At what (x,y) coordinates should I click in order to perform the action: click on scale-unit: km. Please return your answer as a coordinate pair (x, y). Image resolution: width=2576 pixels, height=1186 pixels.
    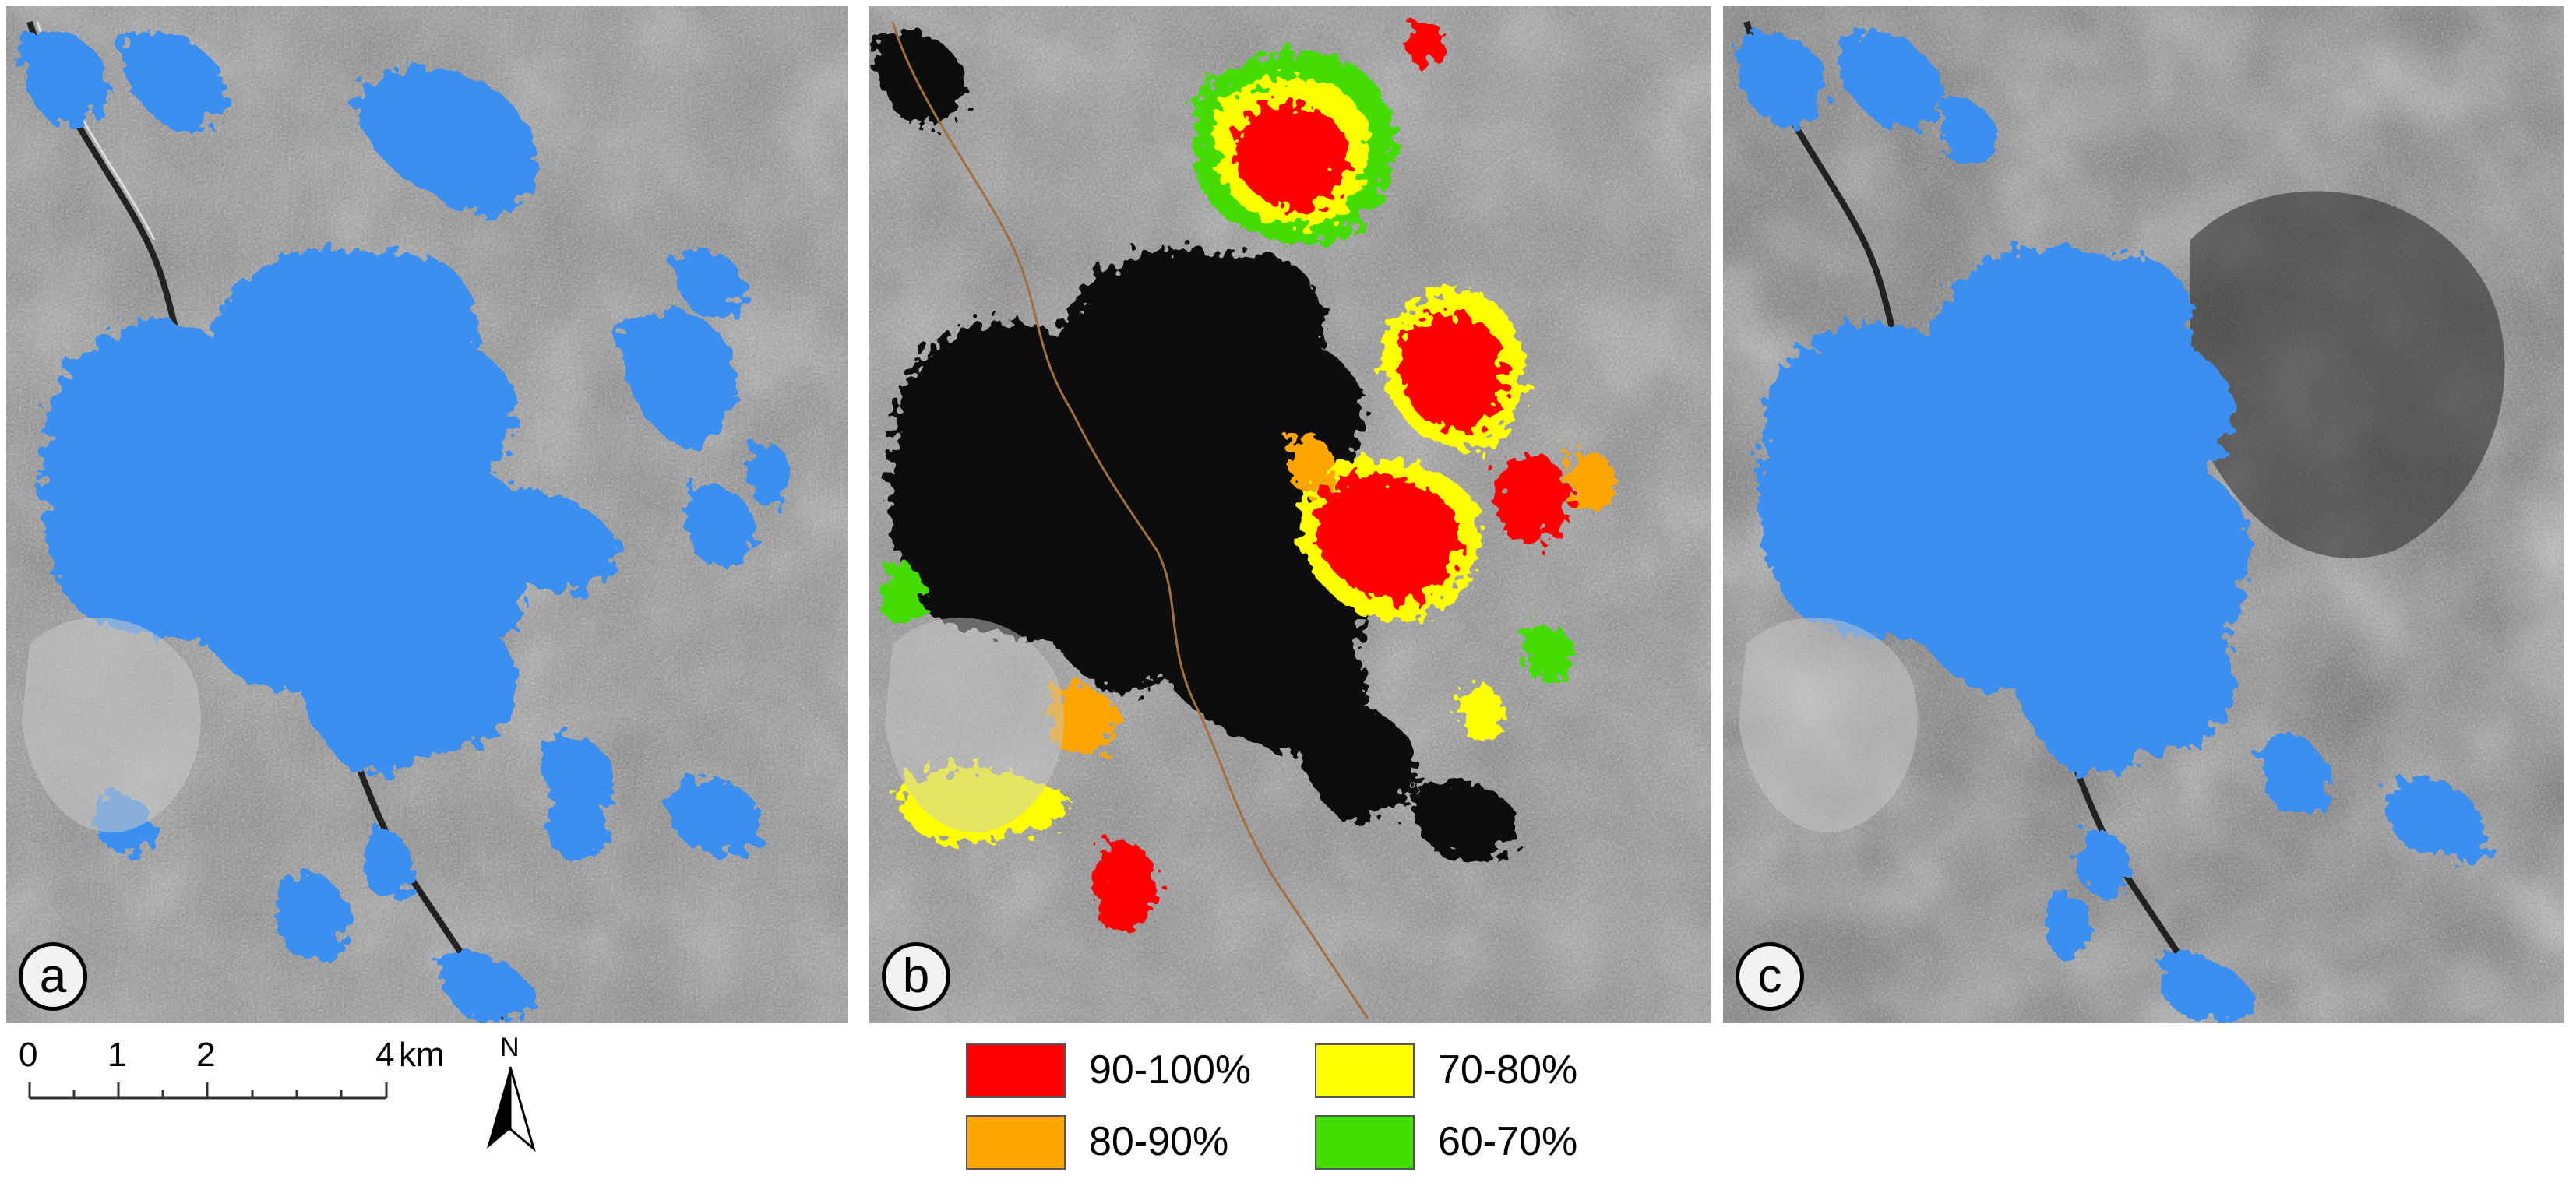
    Looking at the image, I should click on (422, 1055).